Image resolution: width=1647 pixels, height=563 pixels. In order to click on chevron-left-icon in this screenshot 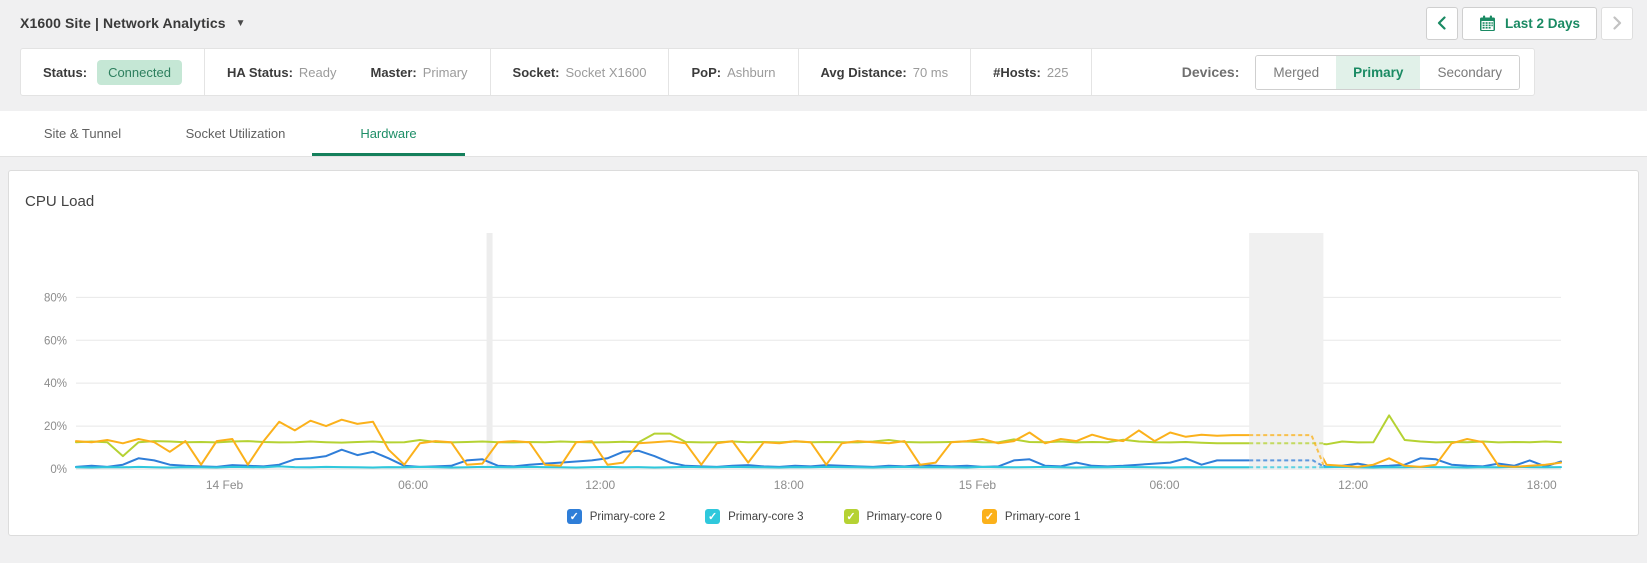, I will do `click(1442, 23)`.